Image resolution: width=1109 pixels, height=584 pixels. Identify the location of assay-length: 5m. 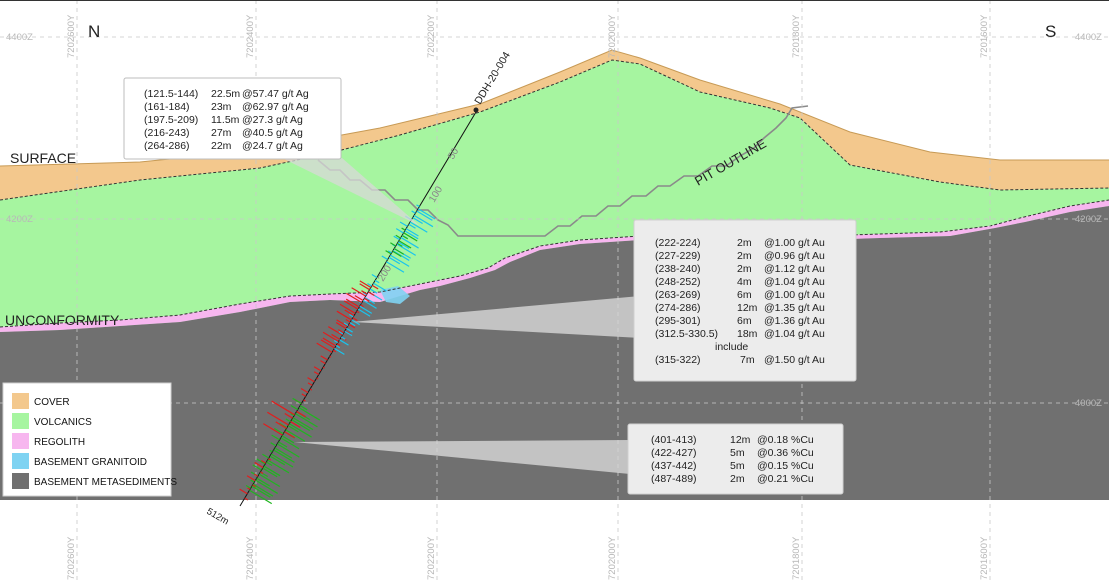
(737, 453).